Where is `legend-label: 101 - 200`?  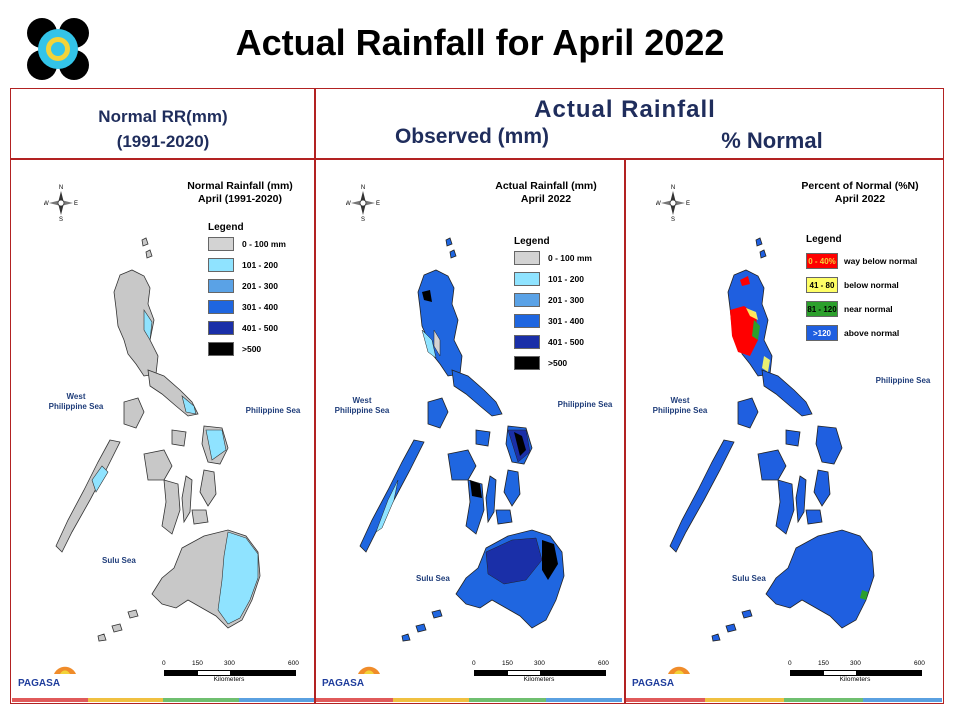 legend-label: 101 - 200 is located at coordinates (566, 278).